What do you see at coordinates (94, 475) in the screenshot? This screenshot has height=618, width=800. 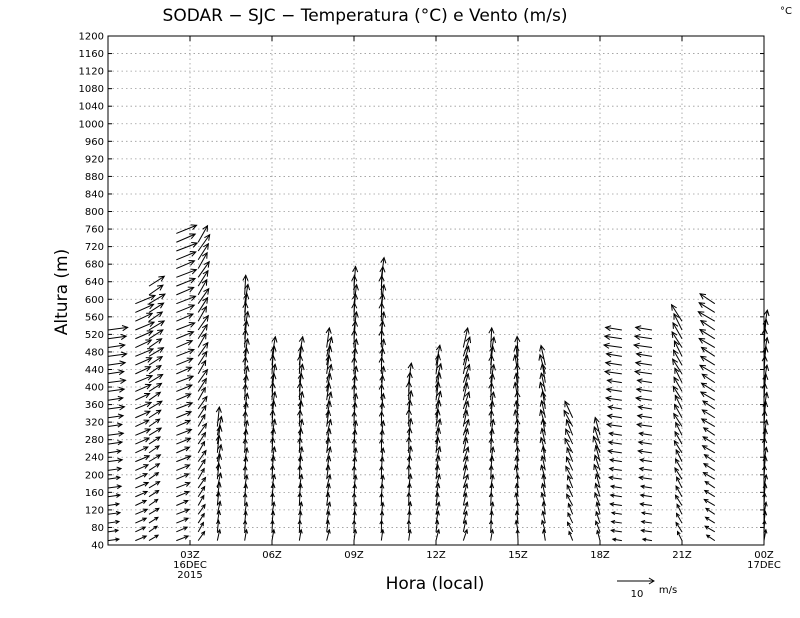 I see `y-tick-label: 200` at bounding box center [94, 475].